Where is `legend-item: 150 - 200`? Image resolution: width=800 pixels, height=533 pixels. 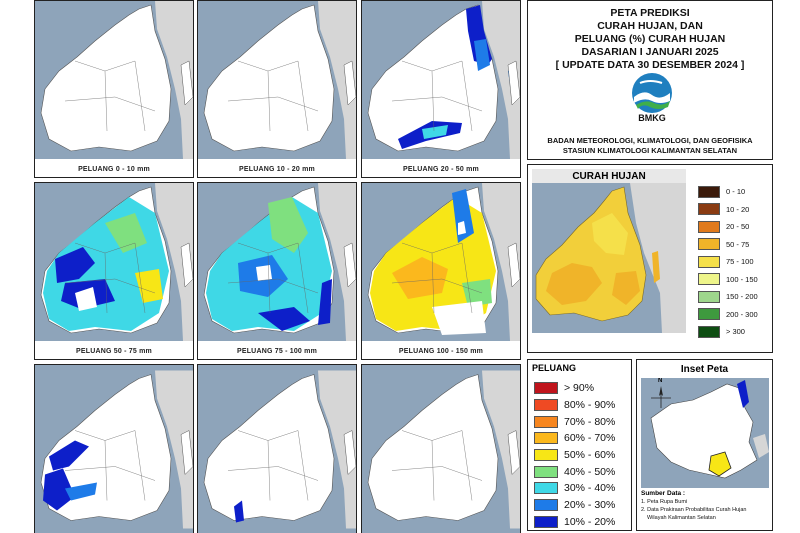 legend-item: 150 - 200 is located at coordinates (728, 297).